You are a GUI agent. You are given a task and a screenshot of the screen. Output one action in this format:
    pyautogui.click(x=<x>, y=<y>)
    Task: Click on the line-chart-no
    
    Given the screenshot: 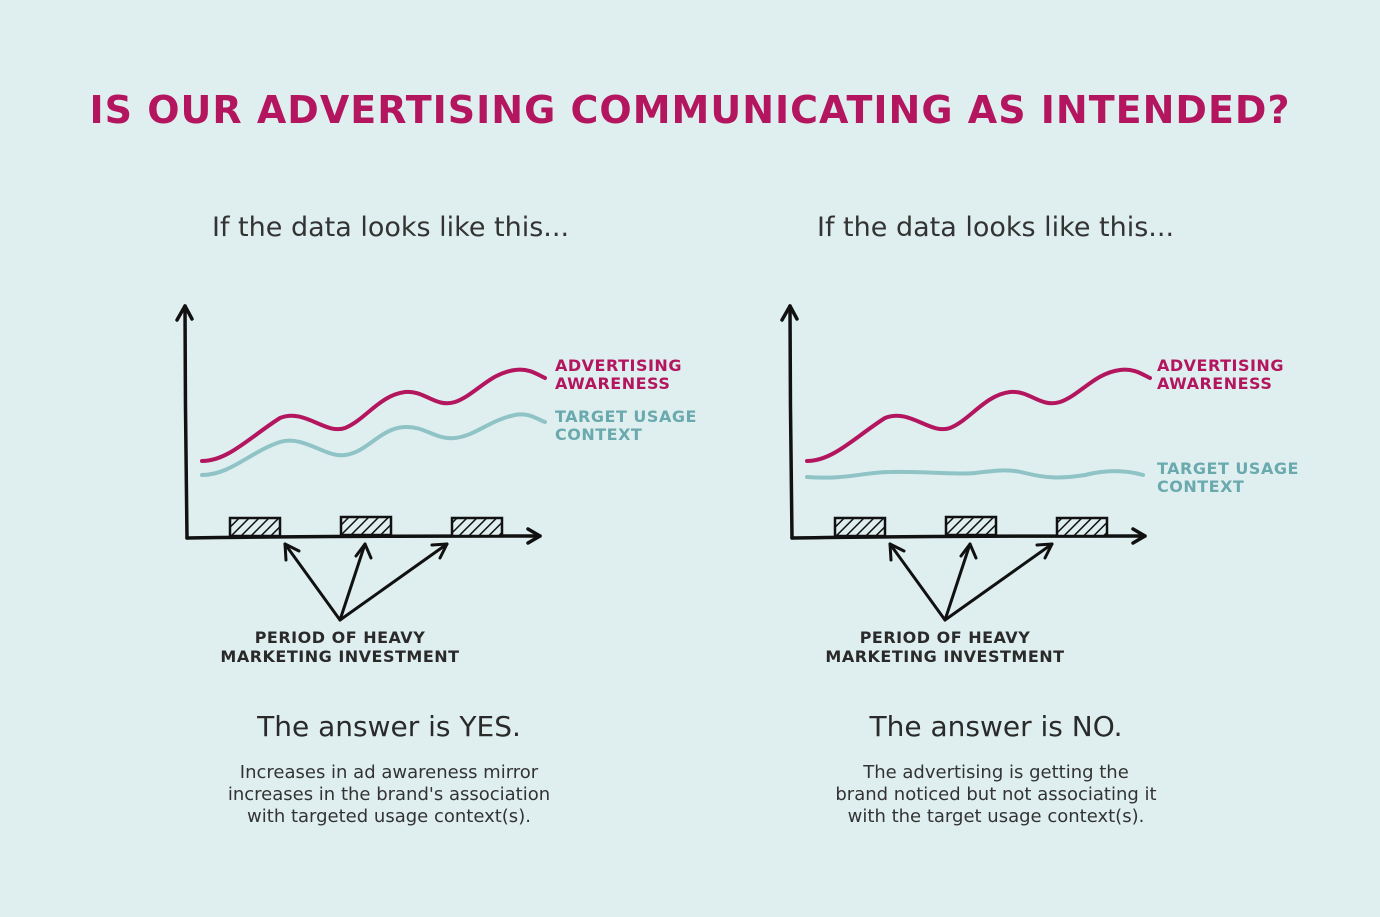 What is the action you would take?
    pyautogui.click(x=966, y=463)
    